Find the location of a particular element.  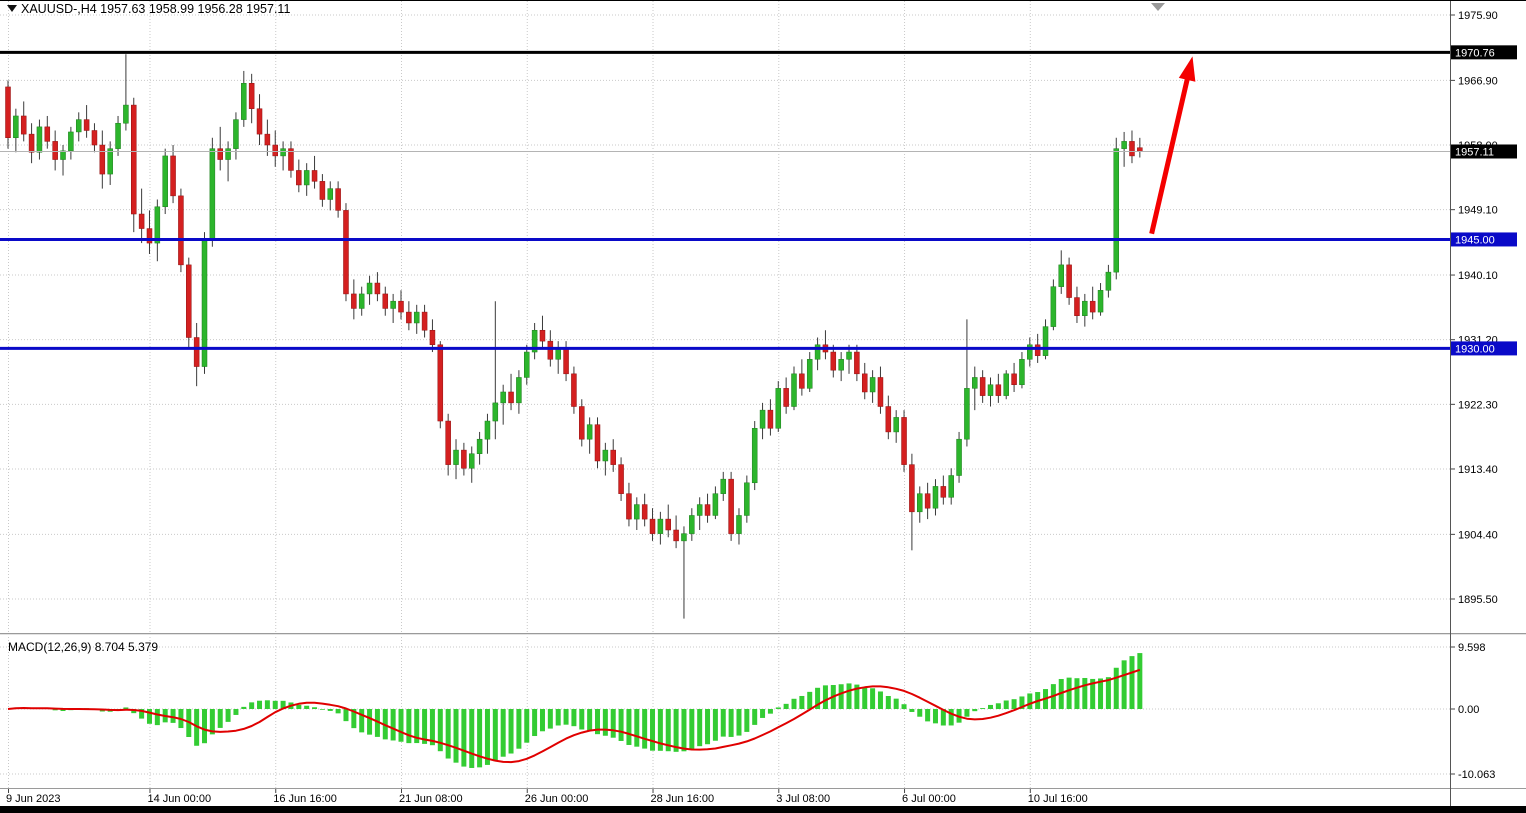

price-tick-label: 1966.90 is located at coordinates (1478, 81).